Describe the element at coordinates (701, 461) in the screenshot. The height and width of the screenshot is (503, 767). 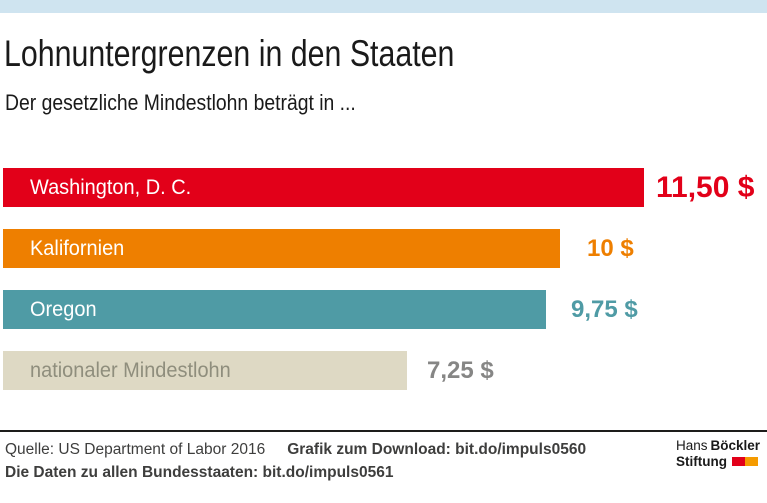
I see `logo-stiftung: Stiftung` at that location.